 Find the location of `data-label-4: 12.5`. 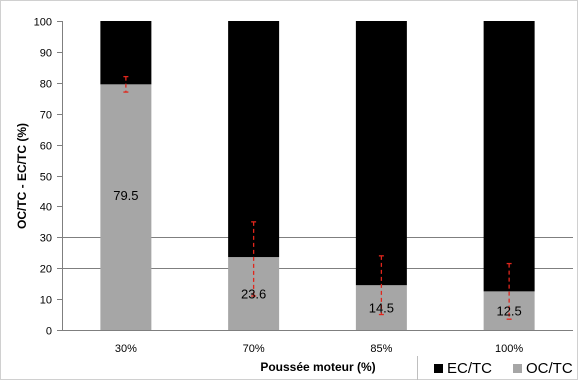

data-label-4: 12.5 is located at coordinates (508, 311).